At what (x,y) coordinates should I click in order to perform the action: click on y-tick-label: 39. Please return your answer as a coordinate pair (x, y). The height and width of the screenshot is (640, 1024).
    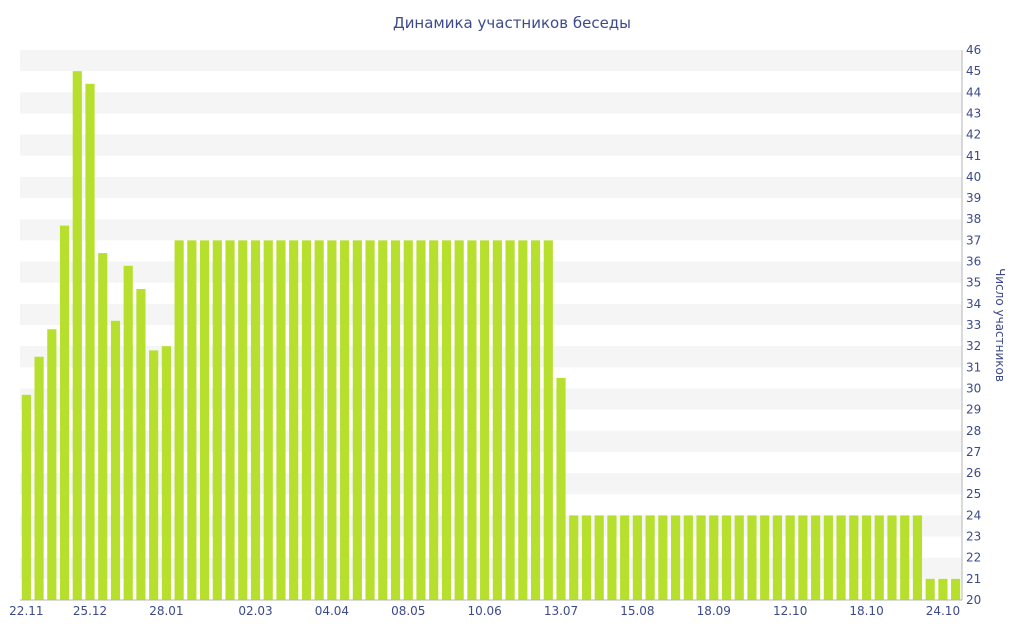
    Looking at the image, I should click on (973, 198).